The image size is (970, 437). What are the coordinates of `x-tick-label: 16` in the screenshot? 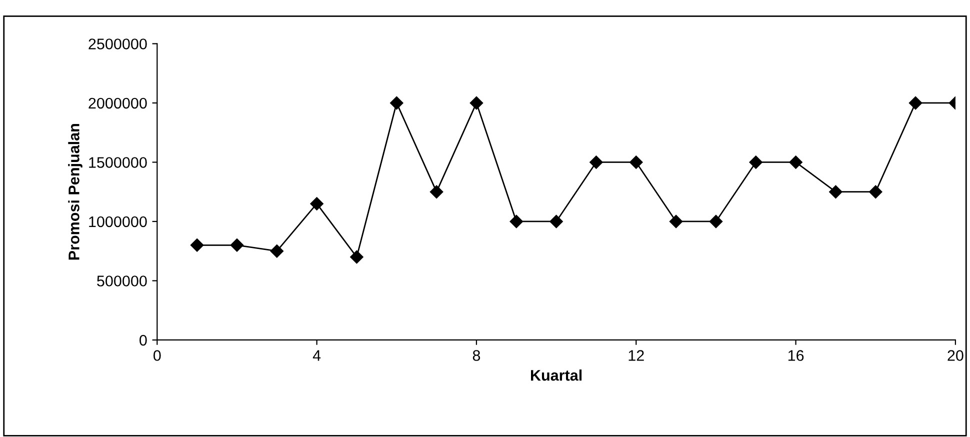 It's located at (796, 355).